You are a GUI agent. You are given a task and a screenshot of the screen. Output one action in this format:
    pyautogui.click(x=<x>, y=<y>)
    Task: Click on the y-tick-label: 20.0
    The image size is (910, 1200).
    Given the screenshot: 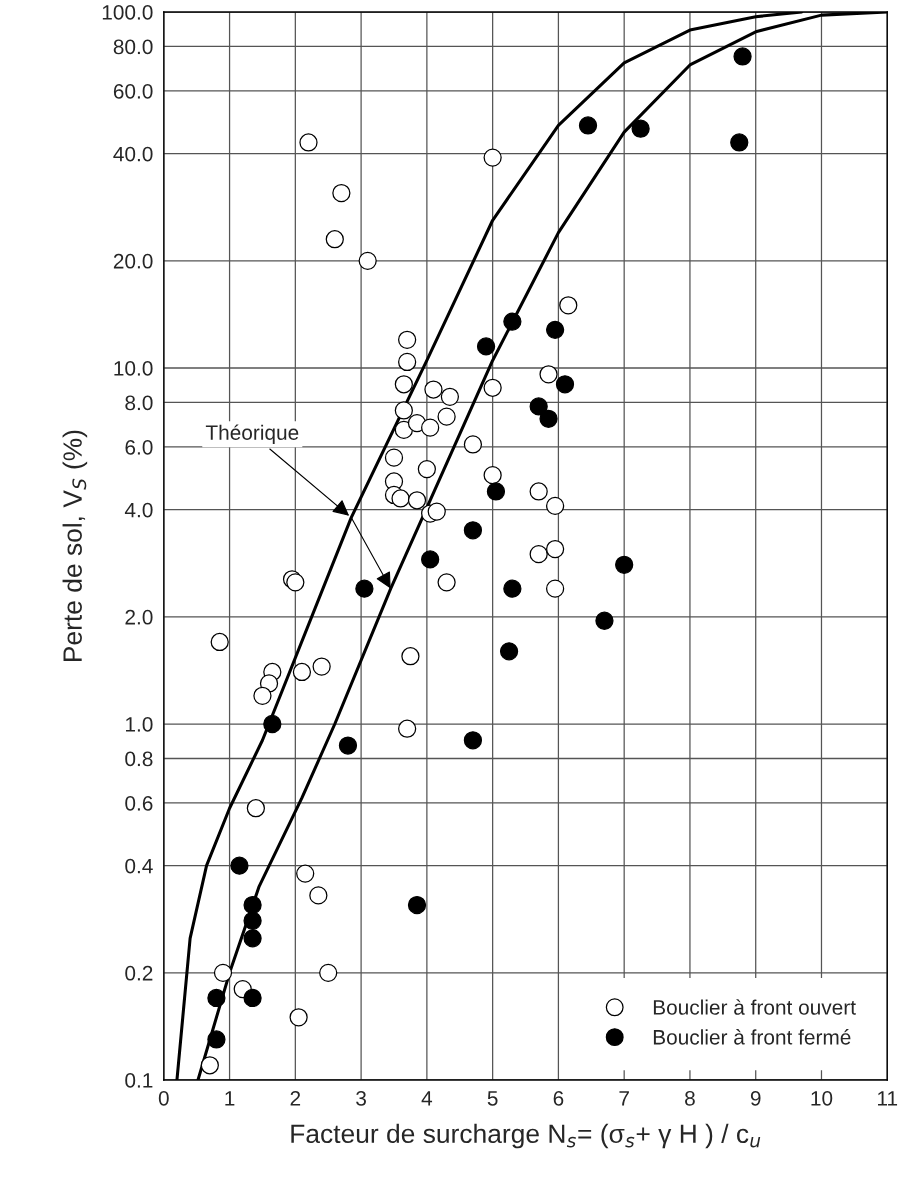 What is the action you would take?
    pyautogui.click(x=133, y=261)
    